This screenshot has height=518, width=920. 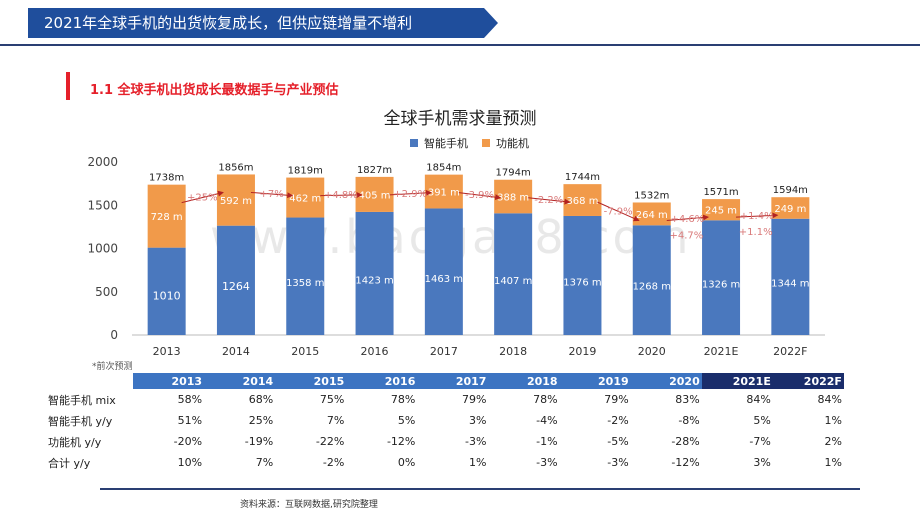 I want to click on x-tick-label: 2014, so click(x=236, y=351).